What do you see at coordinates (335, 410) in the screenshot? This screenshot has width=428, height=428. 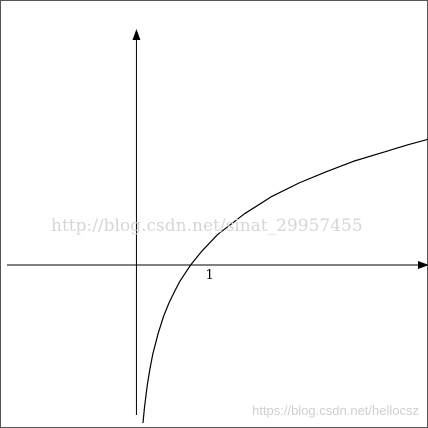 I see `watermark-corner: https://blog.csdn.net/hellocsz` at bounding box center [335, 410].